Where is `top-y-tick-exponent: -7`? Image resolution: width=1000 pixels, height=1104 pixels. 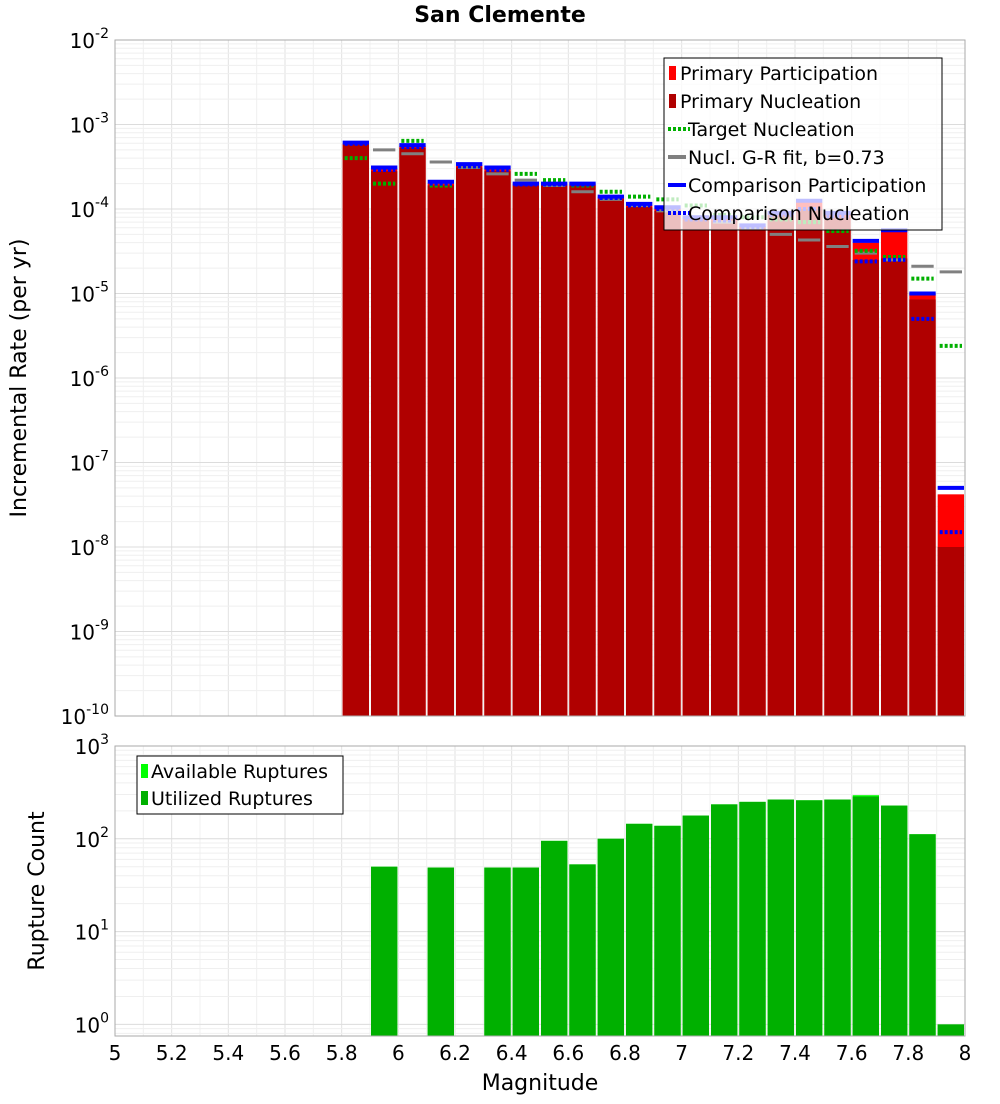 top-y-tick-exponent: -7 is located at coordinates (102, 457).